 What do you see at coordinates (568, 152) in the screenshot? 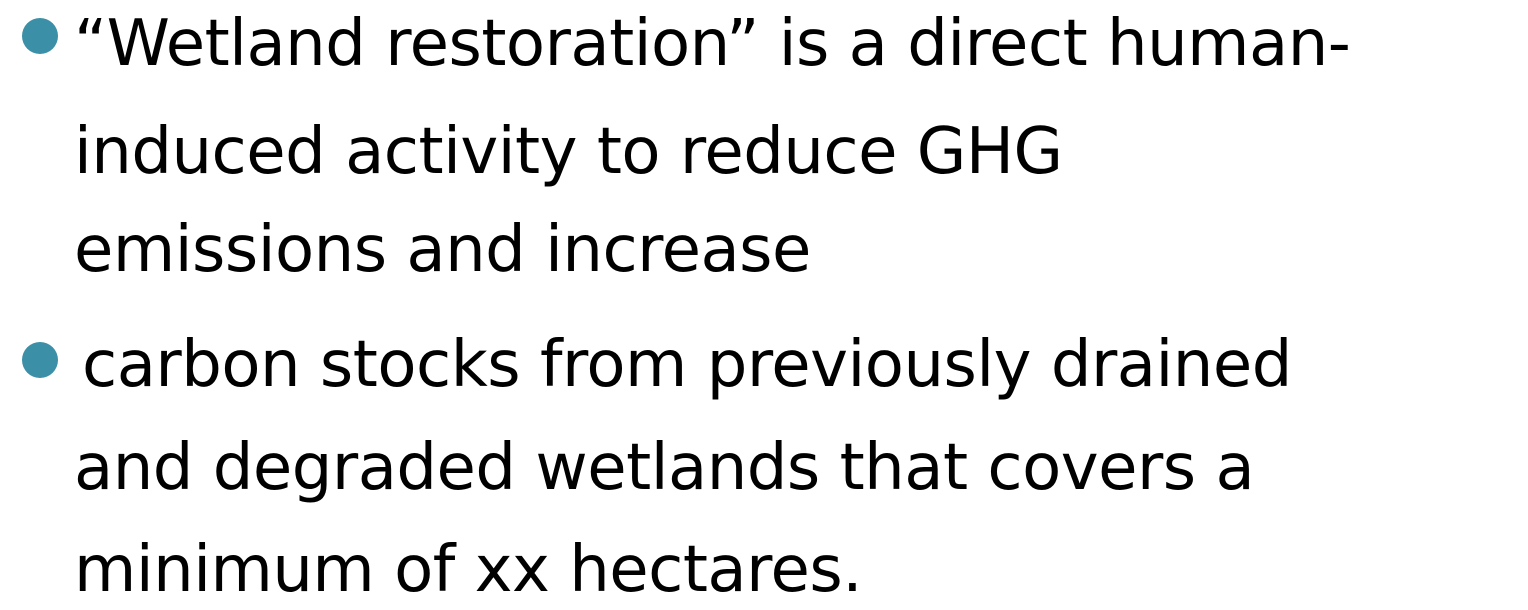
I see `bullet-line: induced activity to reduce GHG` at bounding box center [568, 152].